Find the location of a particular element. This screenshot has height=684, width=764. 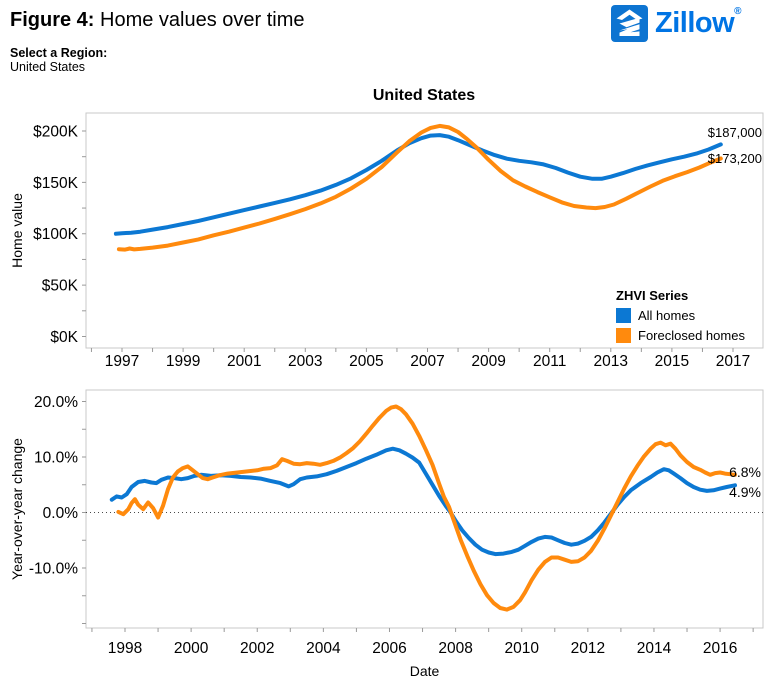

legend-item-all-homes: All homes is located at coordinates (680, 315).